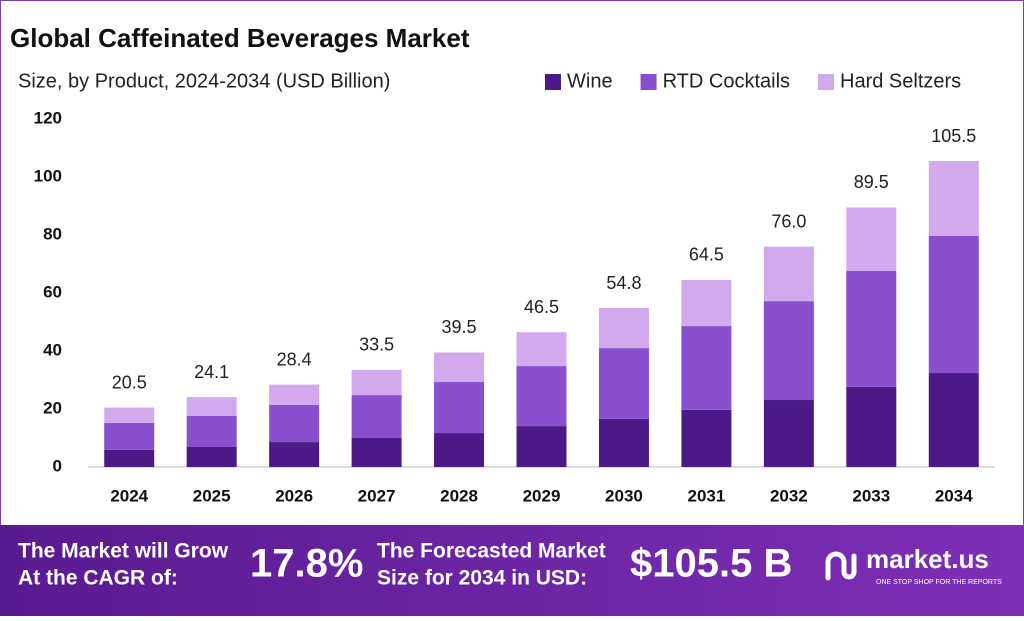 This screenshot has height=621, width=1024. Describe the element at coordinates (212, 495) in the screenshot. I see `x-tick-label: 2025` at that location.